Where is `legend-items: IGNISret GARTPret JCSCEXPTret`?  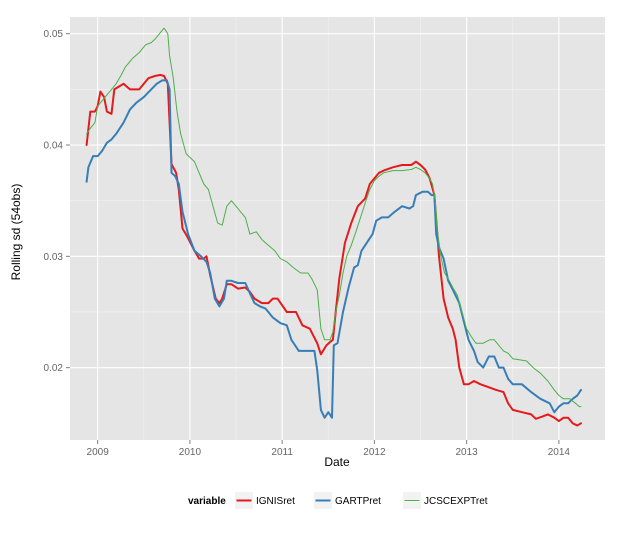 legend-items: IGNISret GARTPret JCSCEXPTret is located at coordinates (361, 500).